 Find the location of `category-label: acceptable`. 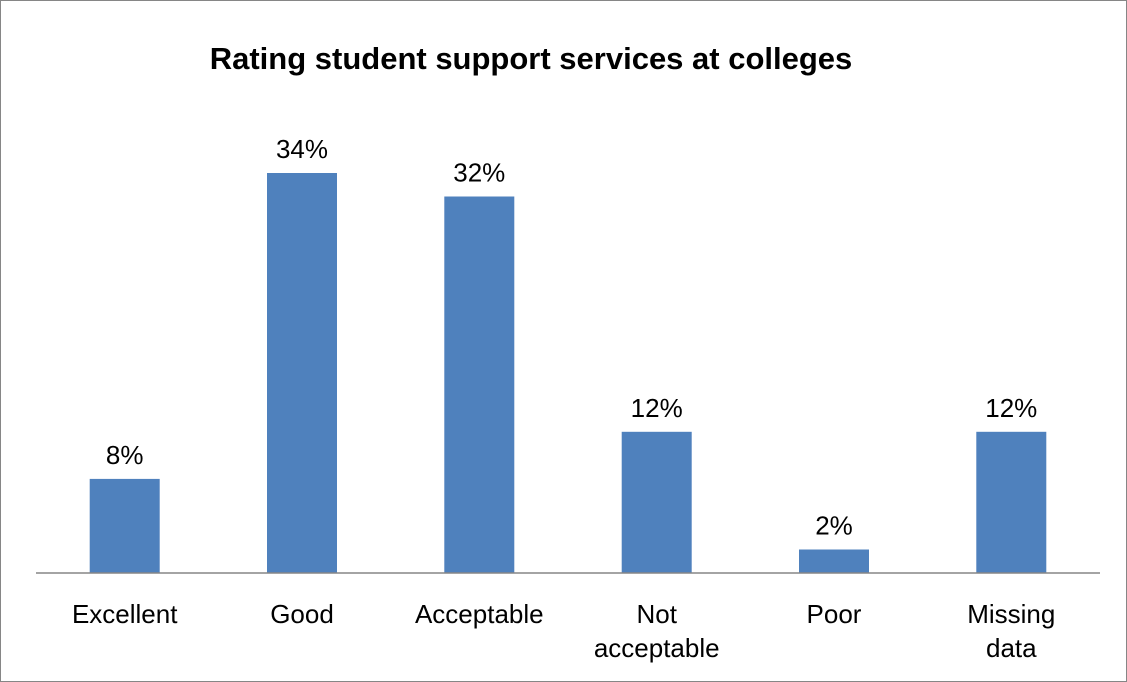

category-label: acceptable is located at coordinates (657, 648).